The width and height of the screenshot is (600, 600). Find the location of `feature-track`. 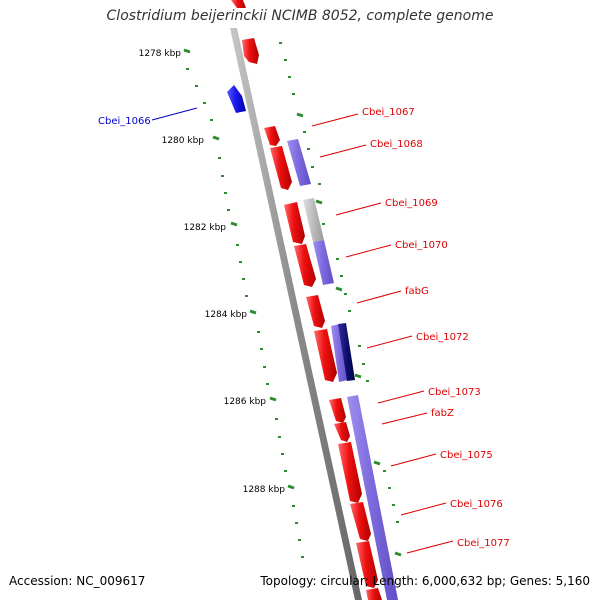

feature-track is located at coordinates (342, 369).